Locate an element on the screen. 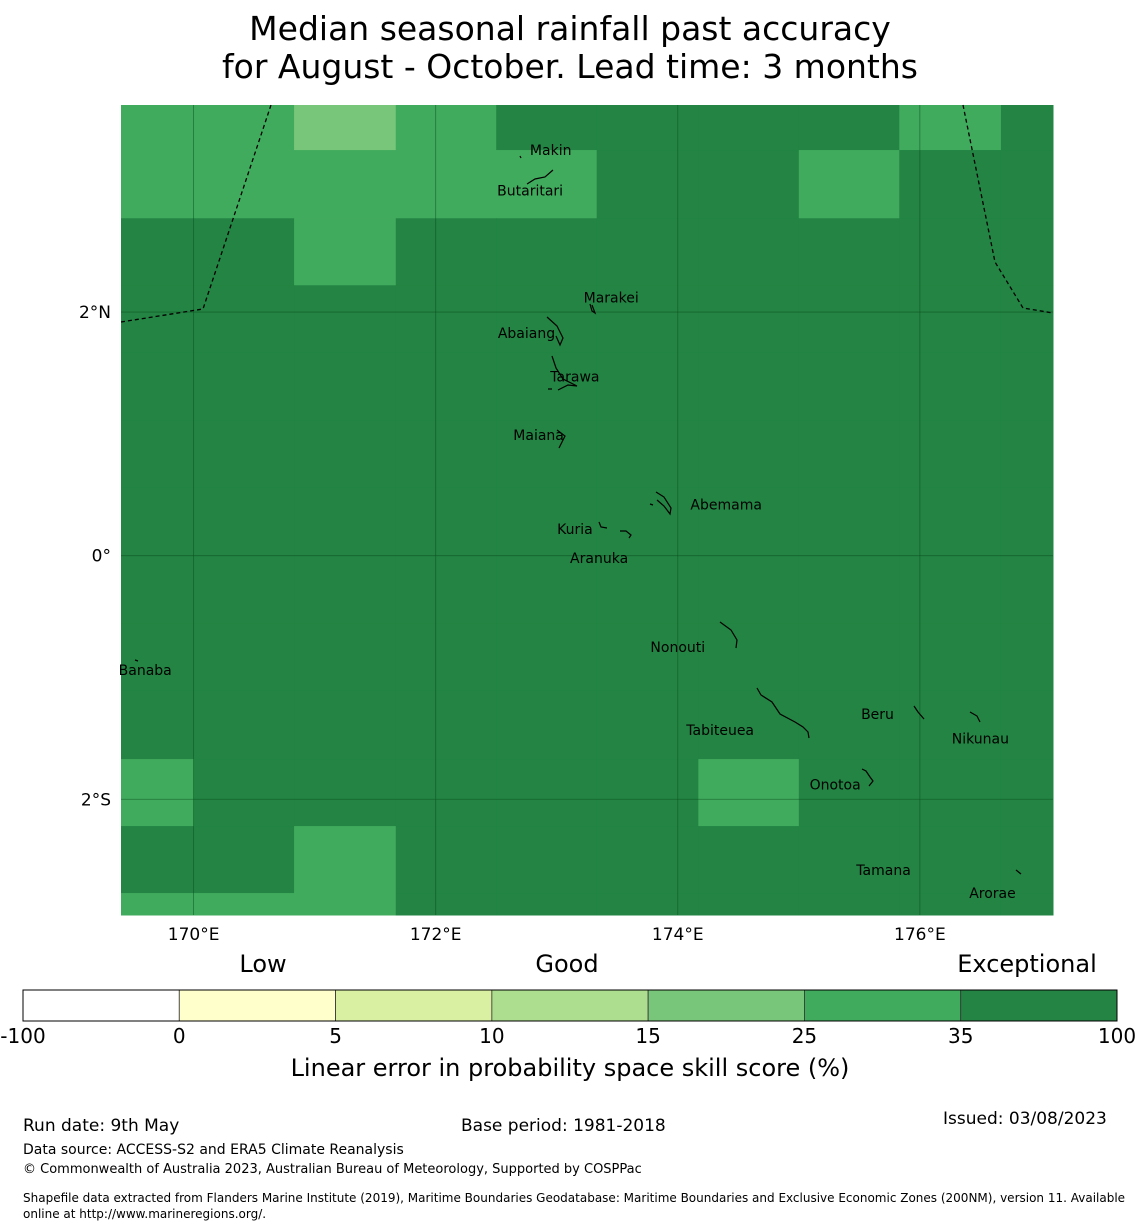 The image size is (1140, 1230). colorbar-tick-label: 0 is located at coordinates (179, 1036).